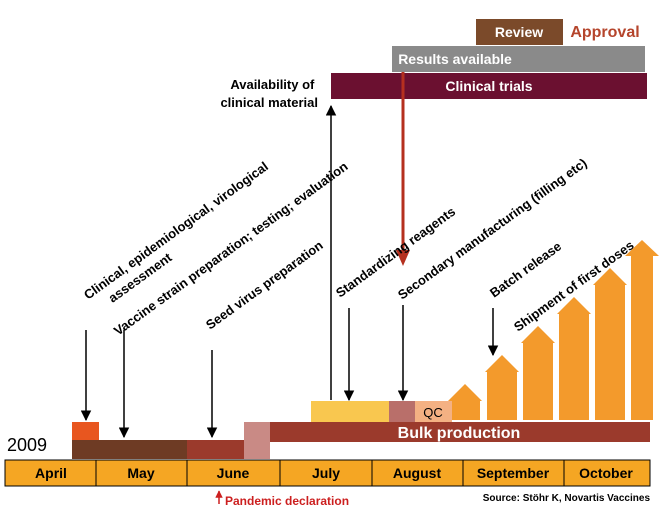 This screenshot has height=514, width=659. I want to click on month-dividers, so click(330, 473).